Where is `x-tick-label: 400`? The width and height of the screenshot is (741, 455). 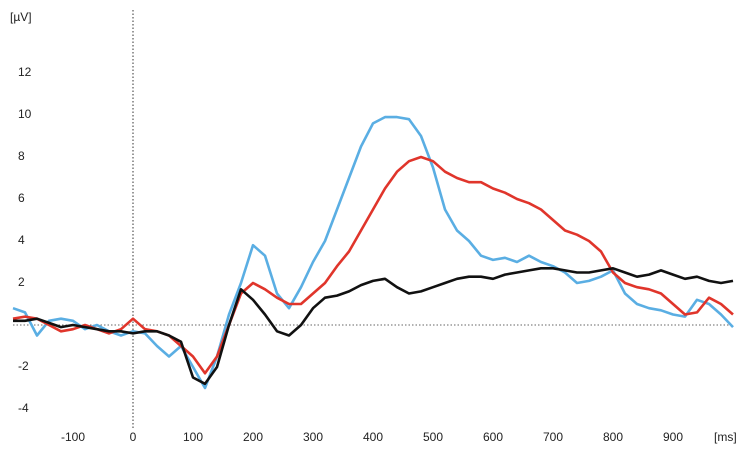
x-tick-label: 400 is located at coordinates (373, 437).